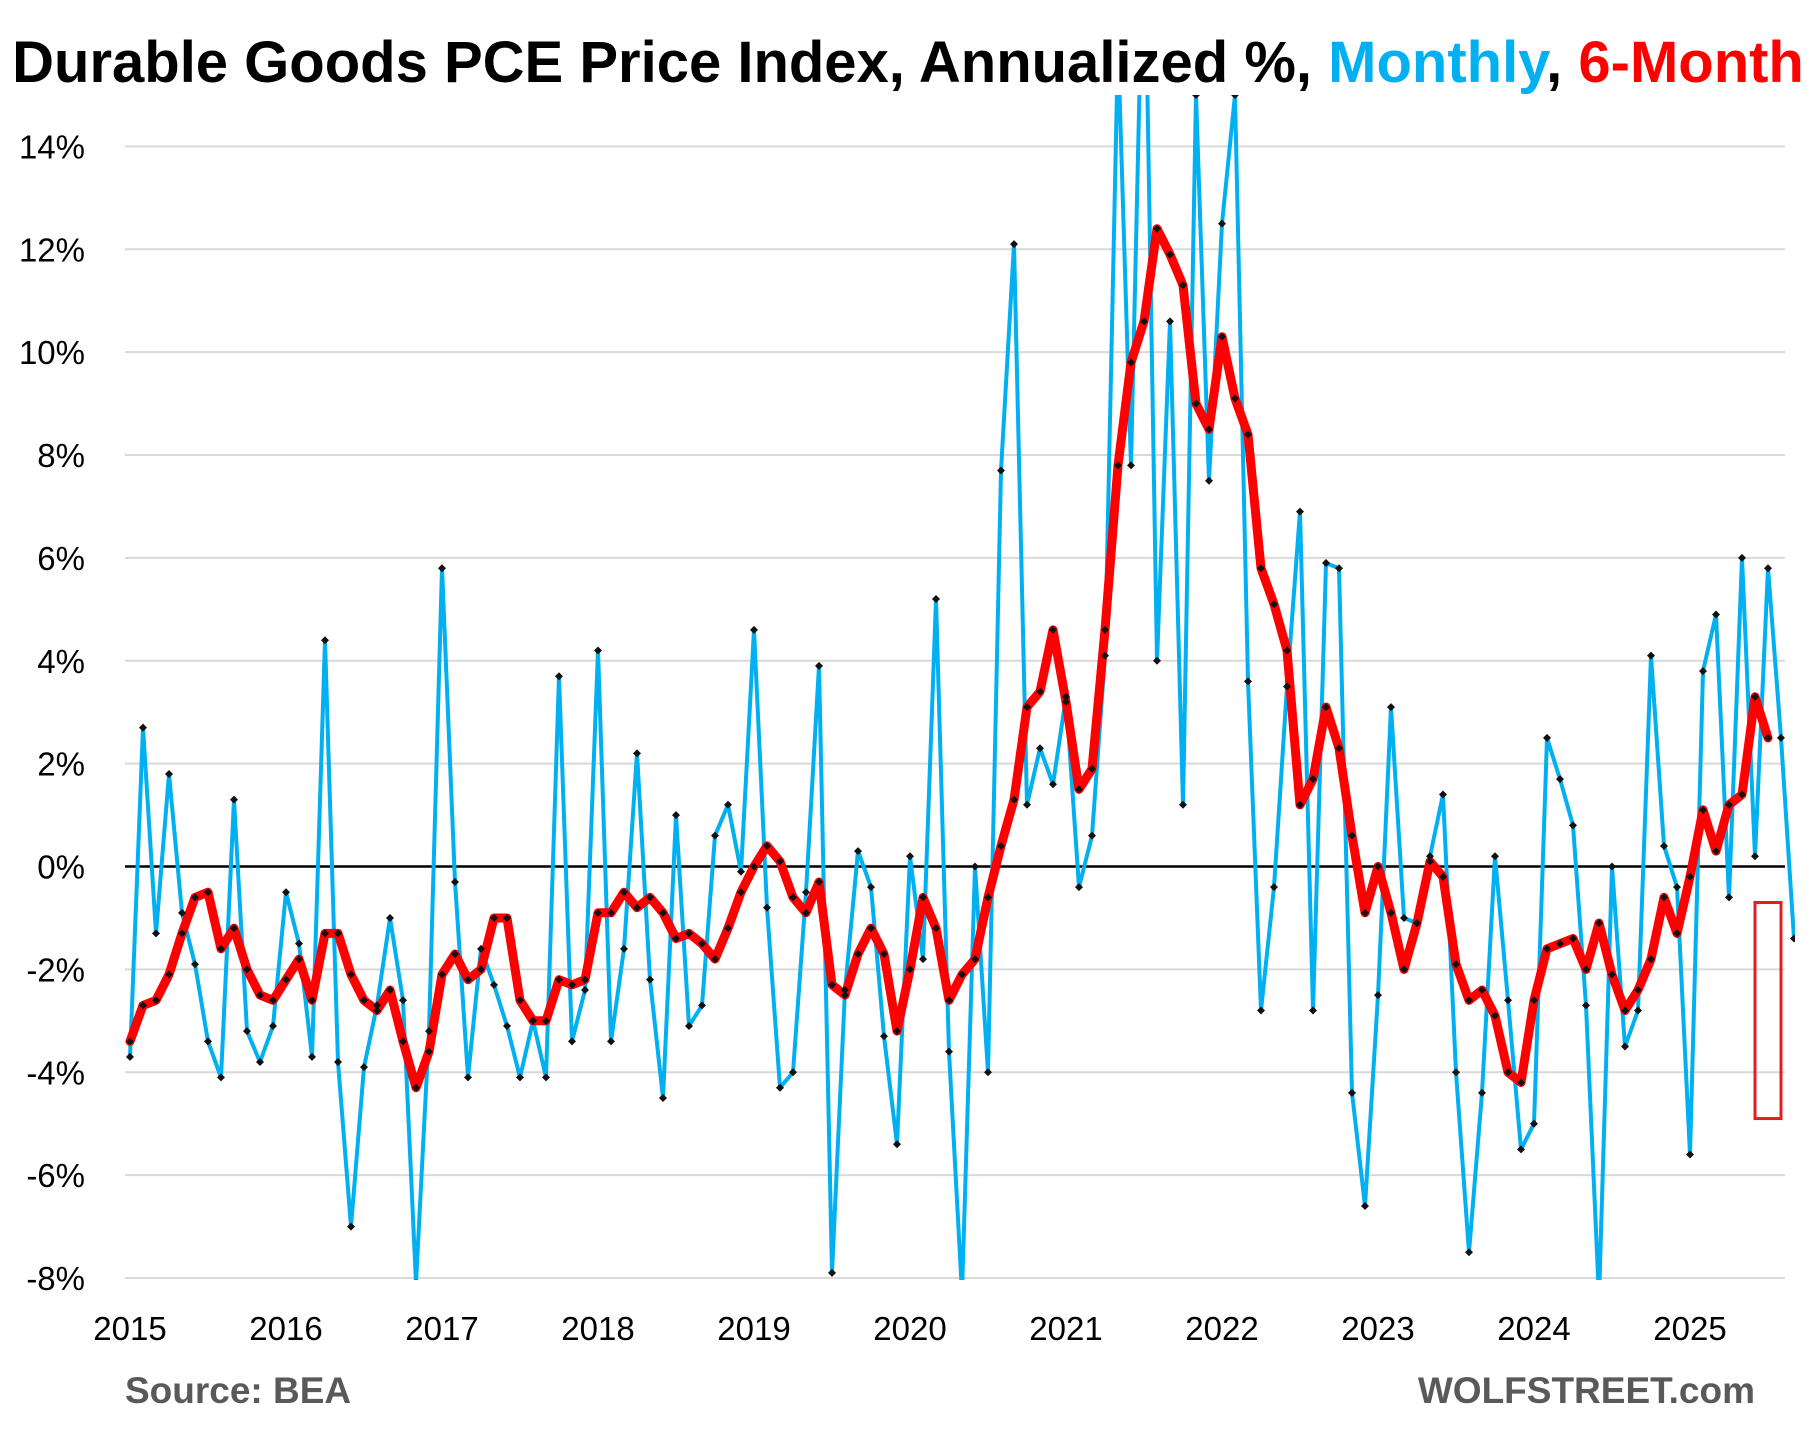 The width and height of the screenshot is (1816, 1431). What do you see at coordinates (61, 558) in the screenshot?
I see `y-tick-label: 6%` at bounding box center [61, 558].